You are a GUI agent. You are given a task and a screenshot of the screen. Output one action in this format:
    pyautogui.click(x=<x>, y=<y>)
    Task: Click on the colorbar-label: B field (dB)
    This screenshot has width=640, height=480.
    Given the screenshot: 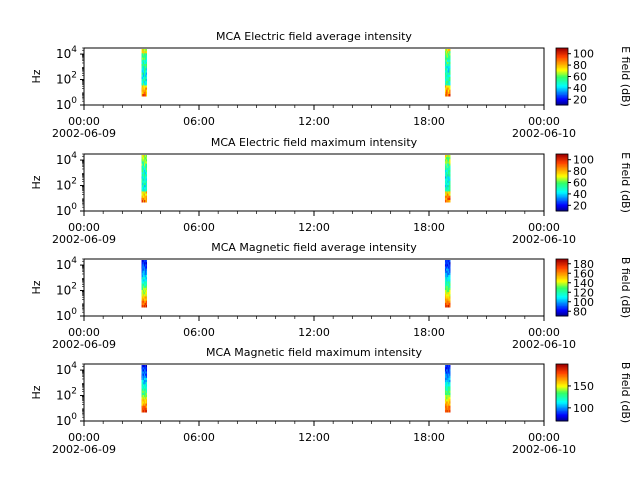 What is the action you would take?
    pyautogui.click(x=625, y=287)
    